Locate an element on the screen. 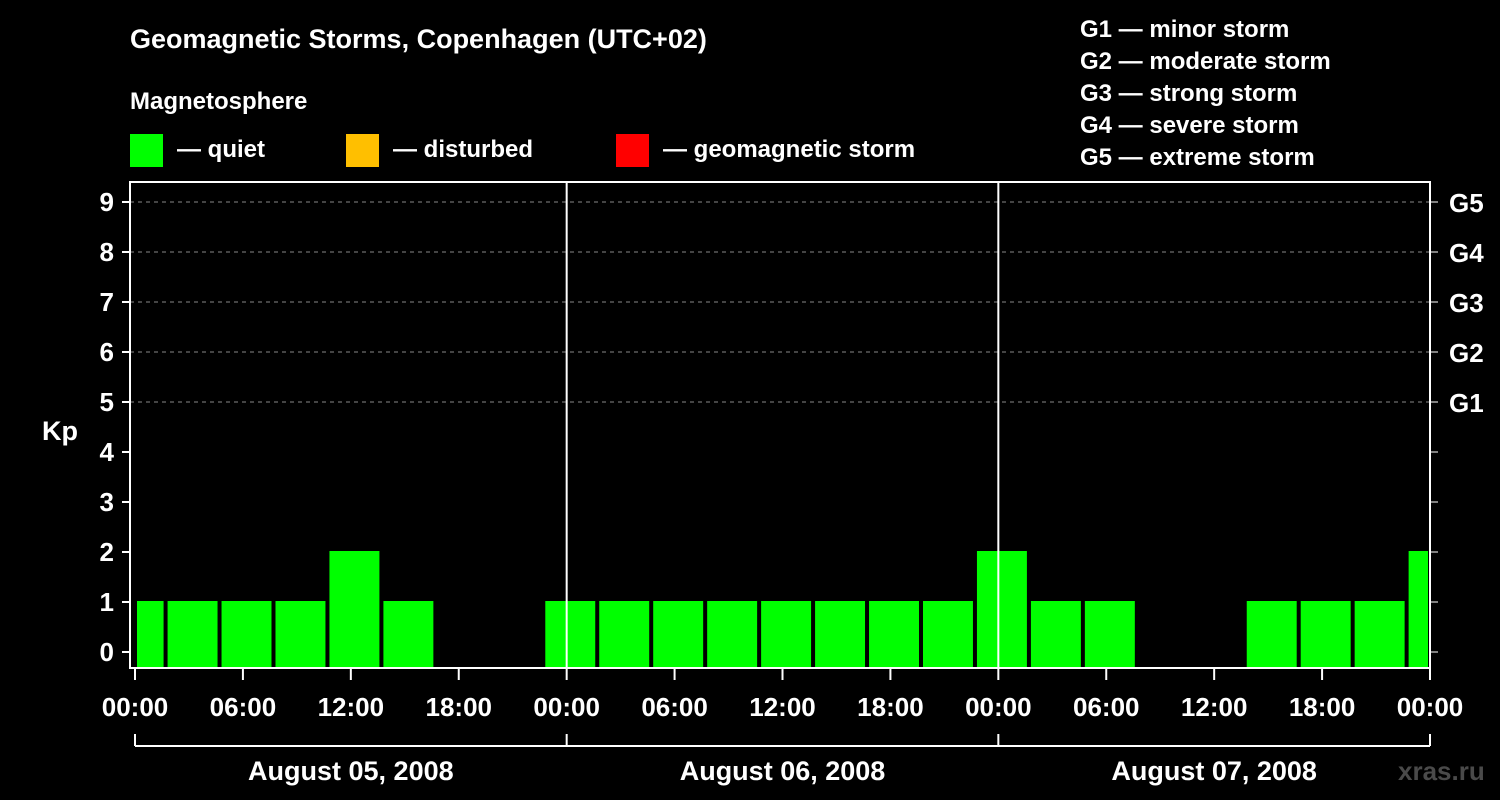 The width and height of the screenshot is (1500, 800). x-tick-label-7: 18:00 is located at coordinates (890, 707).